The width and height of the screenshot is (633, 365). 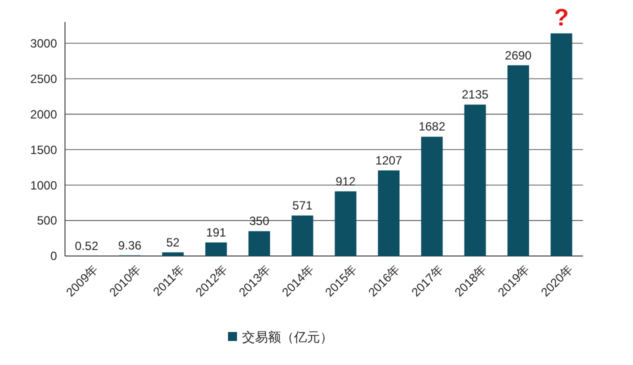 I want to click on text: 1207, so click(x=388, y=160).